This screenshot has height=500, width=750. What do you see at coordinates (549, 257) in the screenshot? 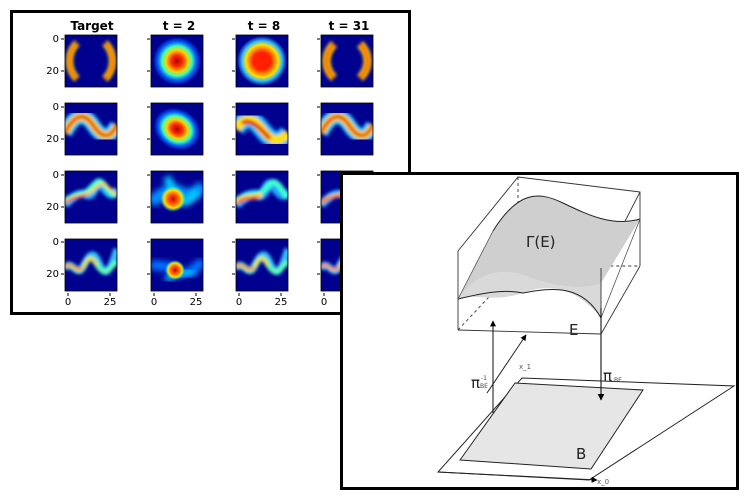
I see `section-surface` at bounding box center [549, 257].